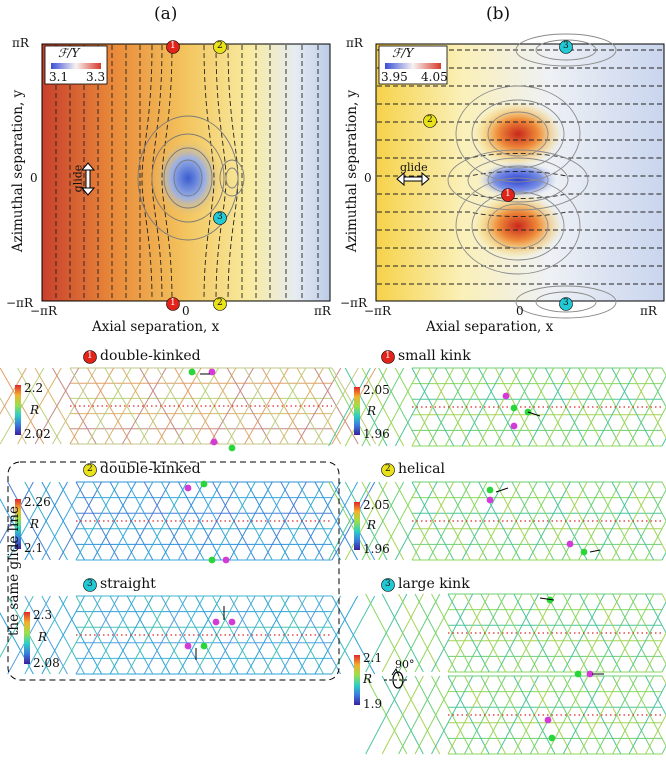 This screenshot has height=768, width=666. I want to click on glide-line-group-box, so click(173, 571).